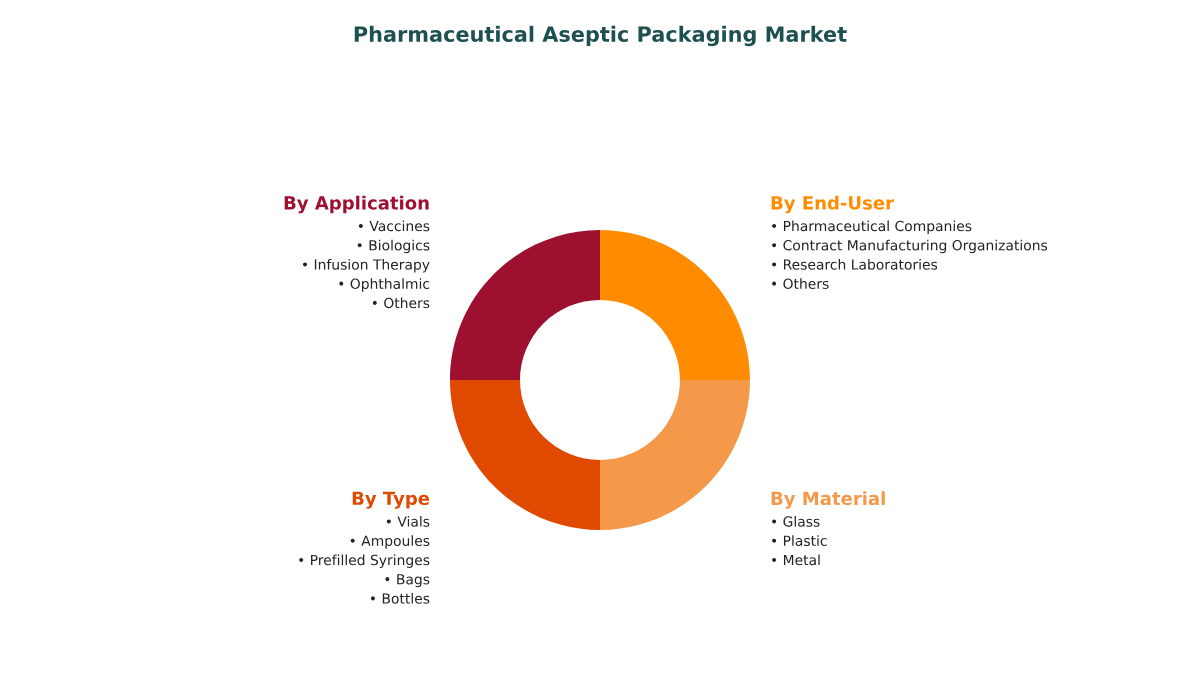  I want to click on text: • Glass • Plastic • Metal, so click(799, 541).